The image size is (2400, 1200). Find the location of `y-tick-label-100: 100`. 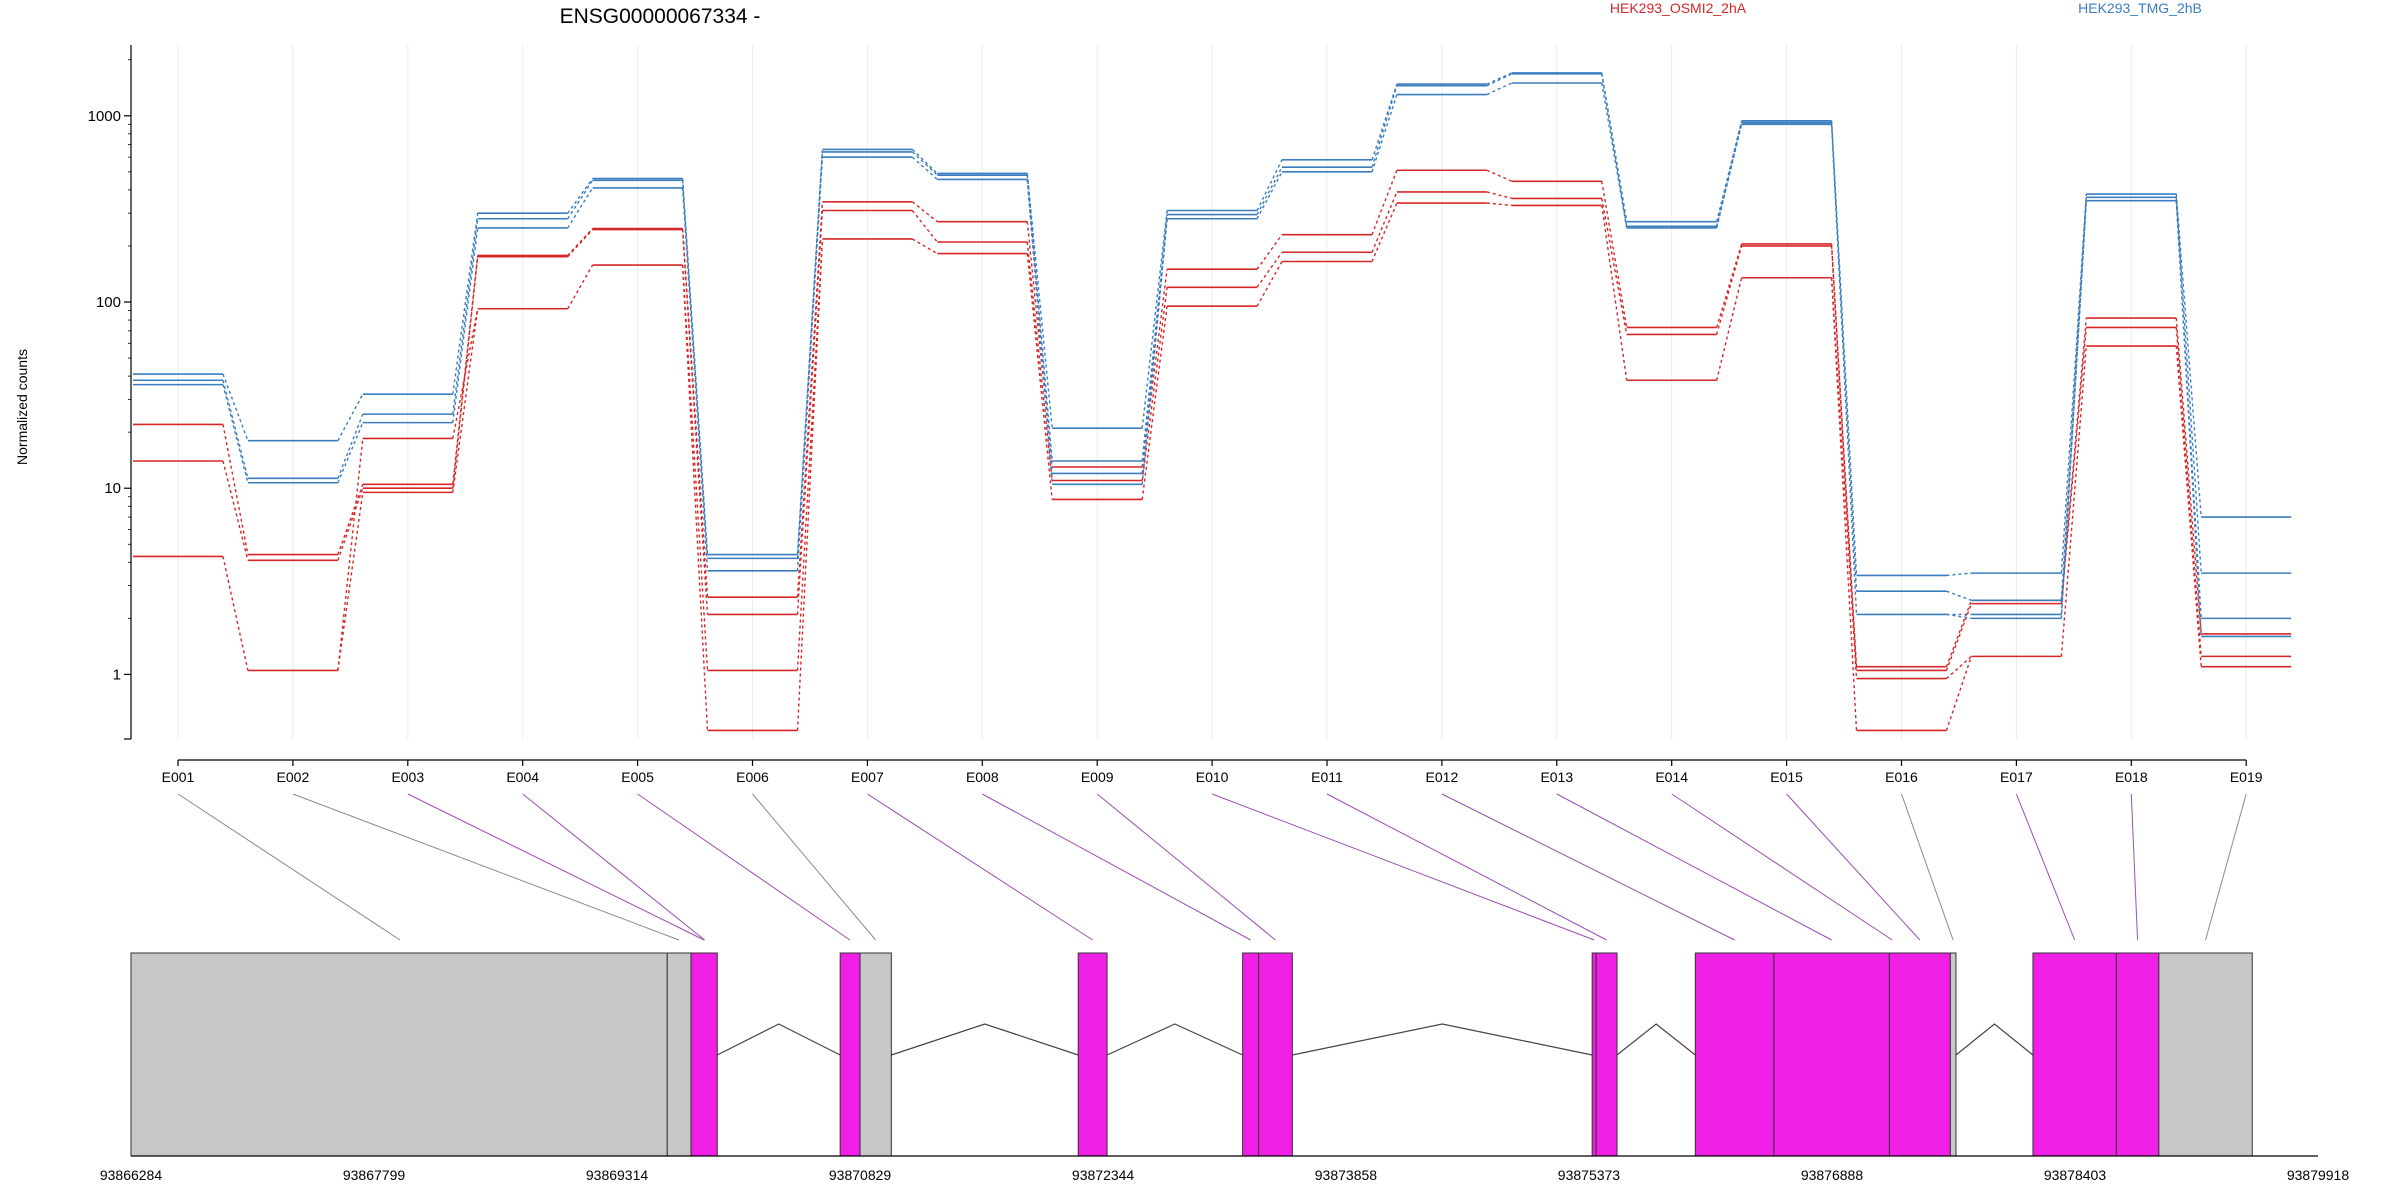

y-tick-label-100: 100 is located at coordinates (108, 302).